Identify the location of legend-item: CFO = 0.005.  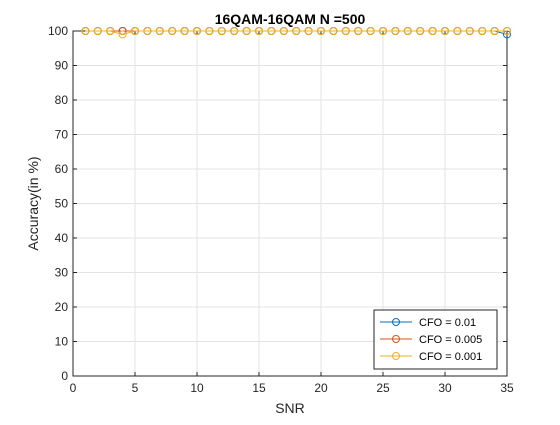
(431, 340).